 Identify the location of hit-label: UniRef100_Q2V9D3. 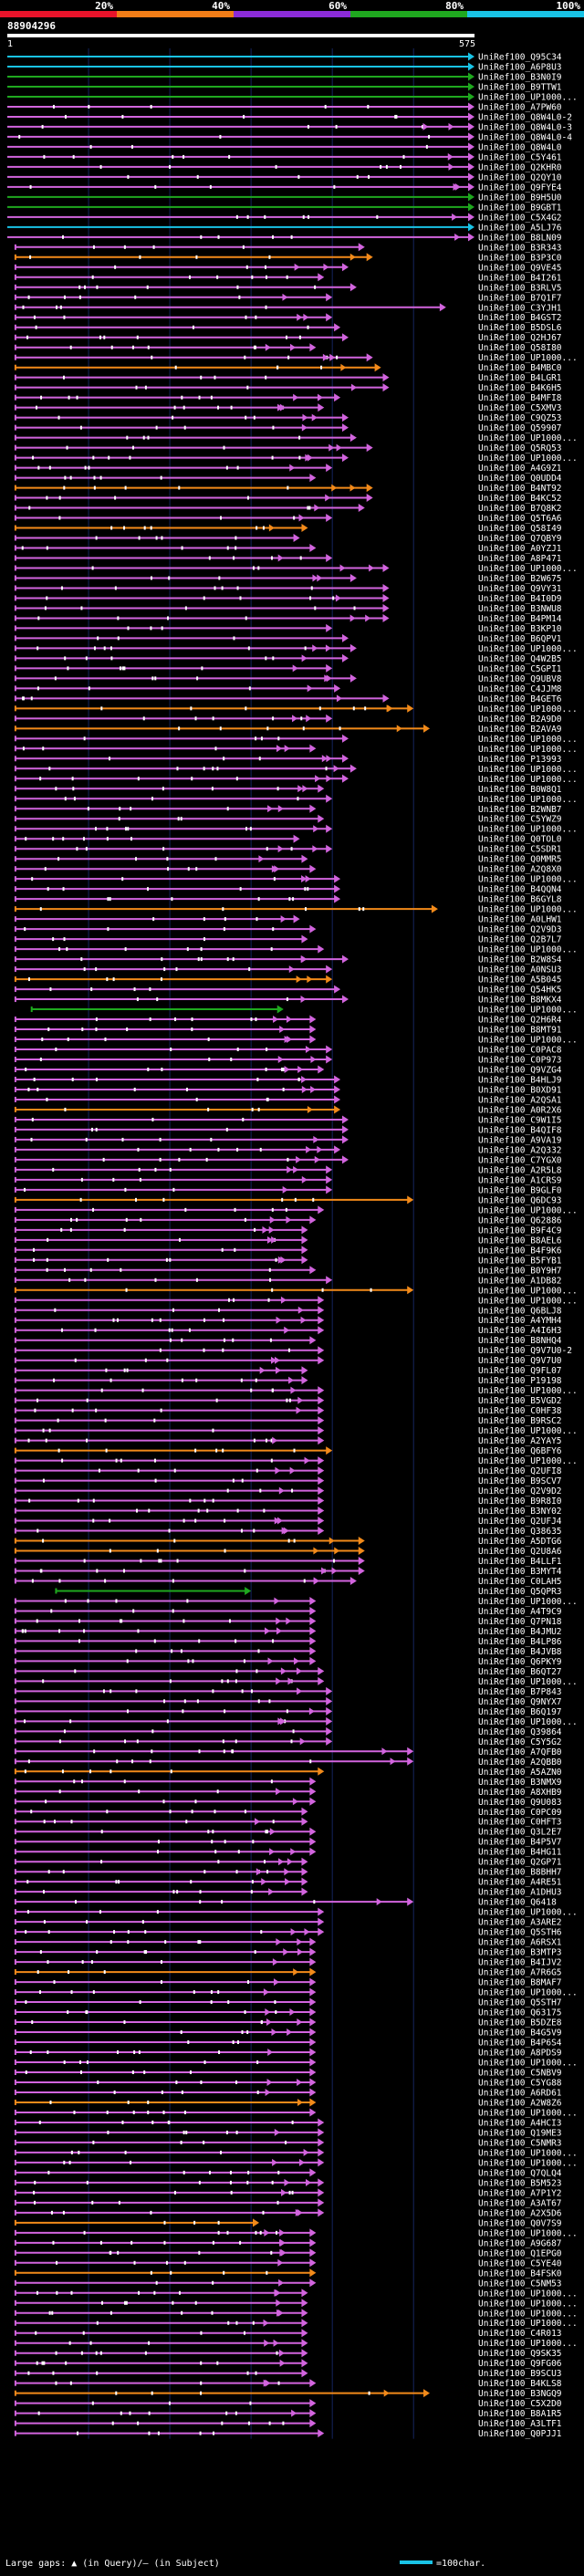
(520, 930).